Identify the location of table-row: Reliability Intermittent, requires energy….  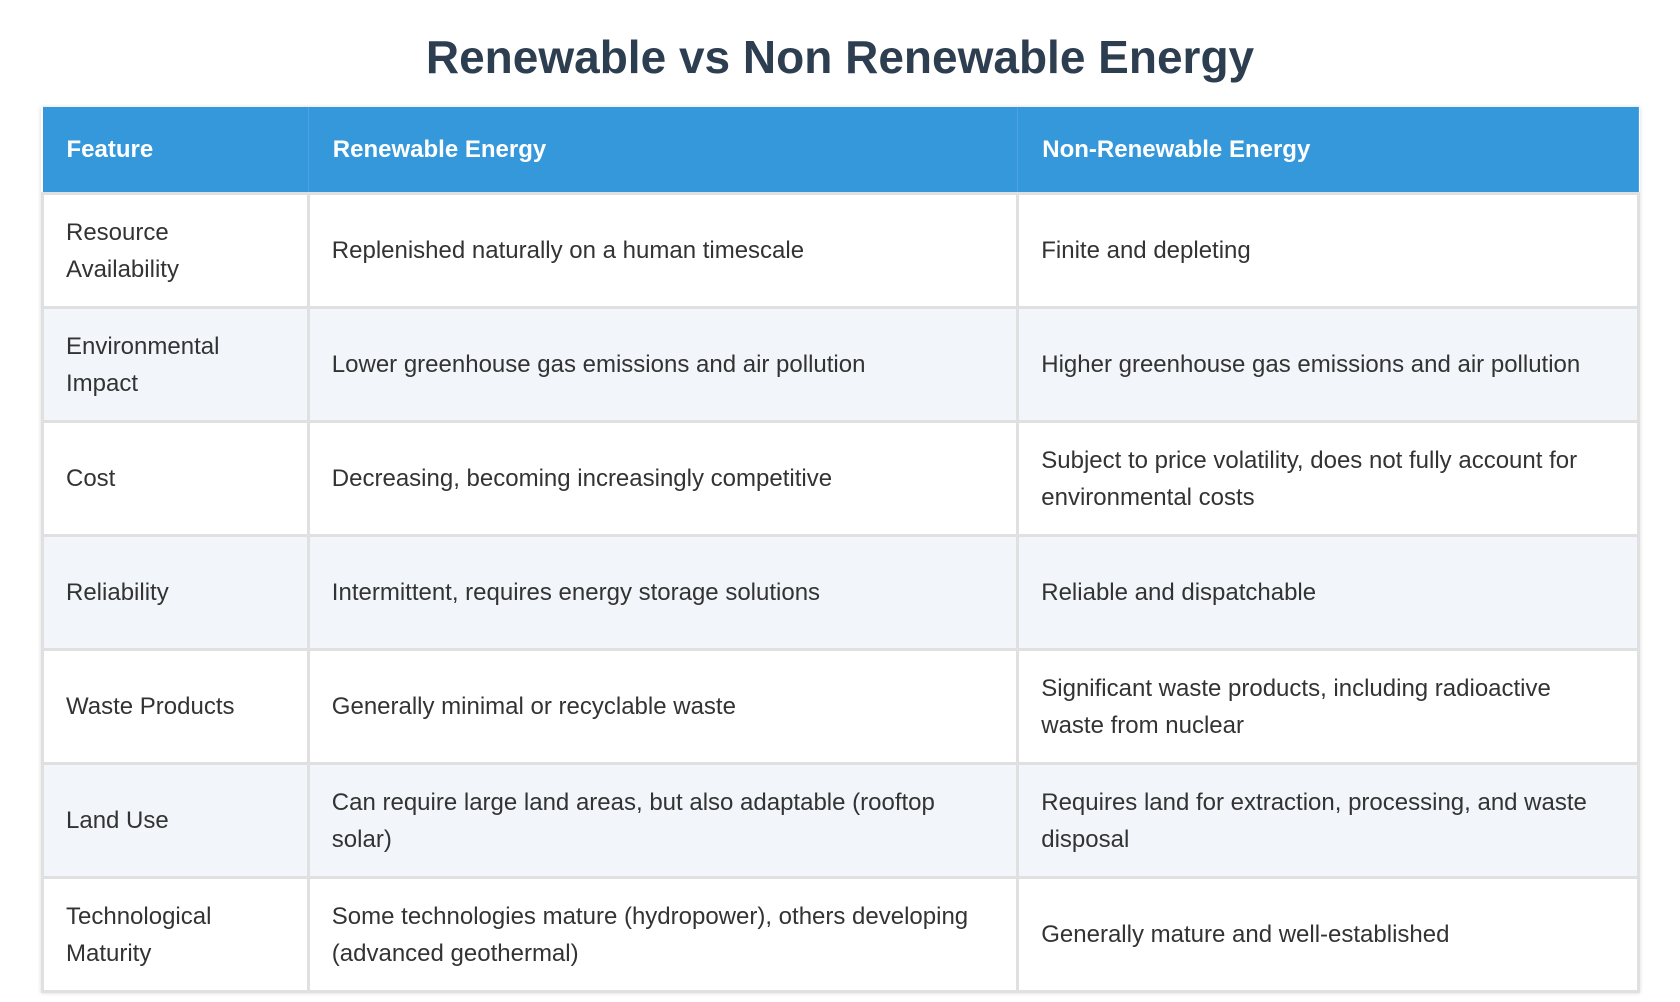
(840, 592).